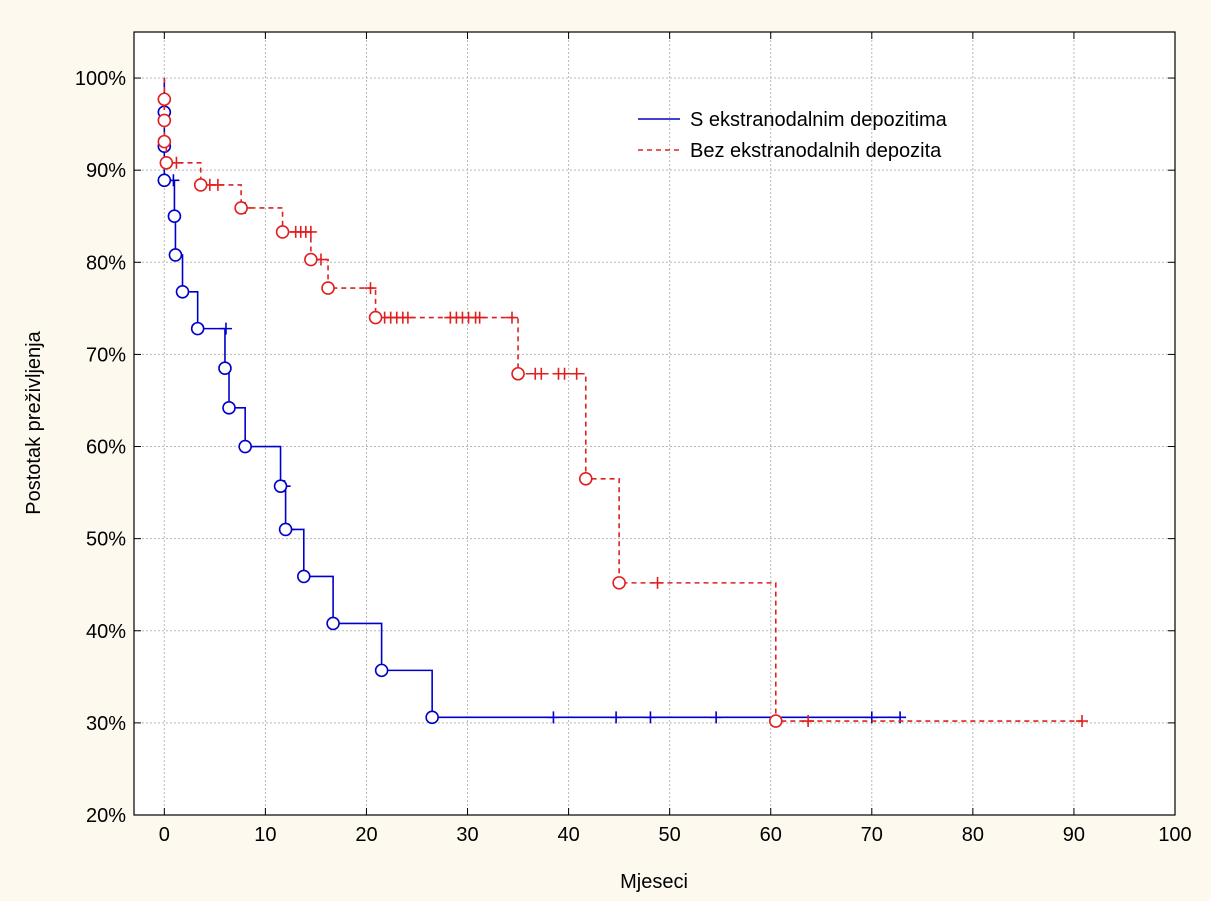 Image resolution: width=1211 pixels, height=901 pixels. Describe the element at coordinates (568, 835) in the screenshot. I see `x-tick-label: 40` at that location.